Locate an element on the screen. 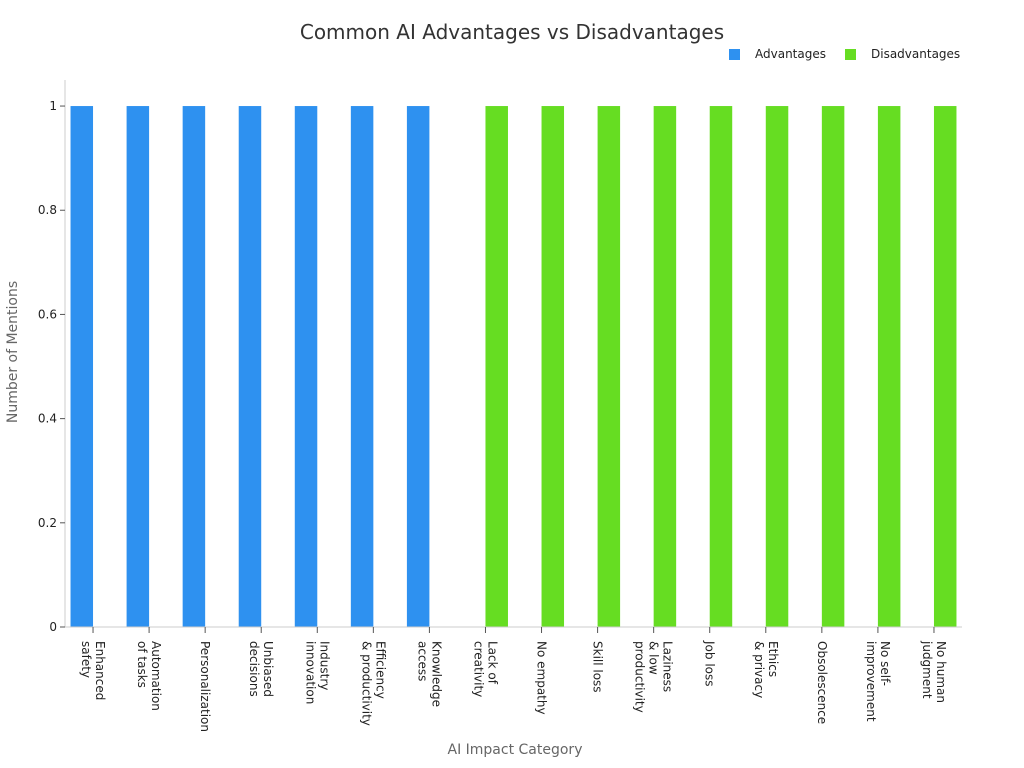  x-tick-label: Lack of creativity is located at coordinates (485, 669).